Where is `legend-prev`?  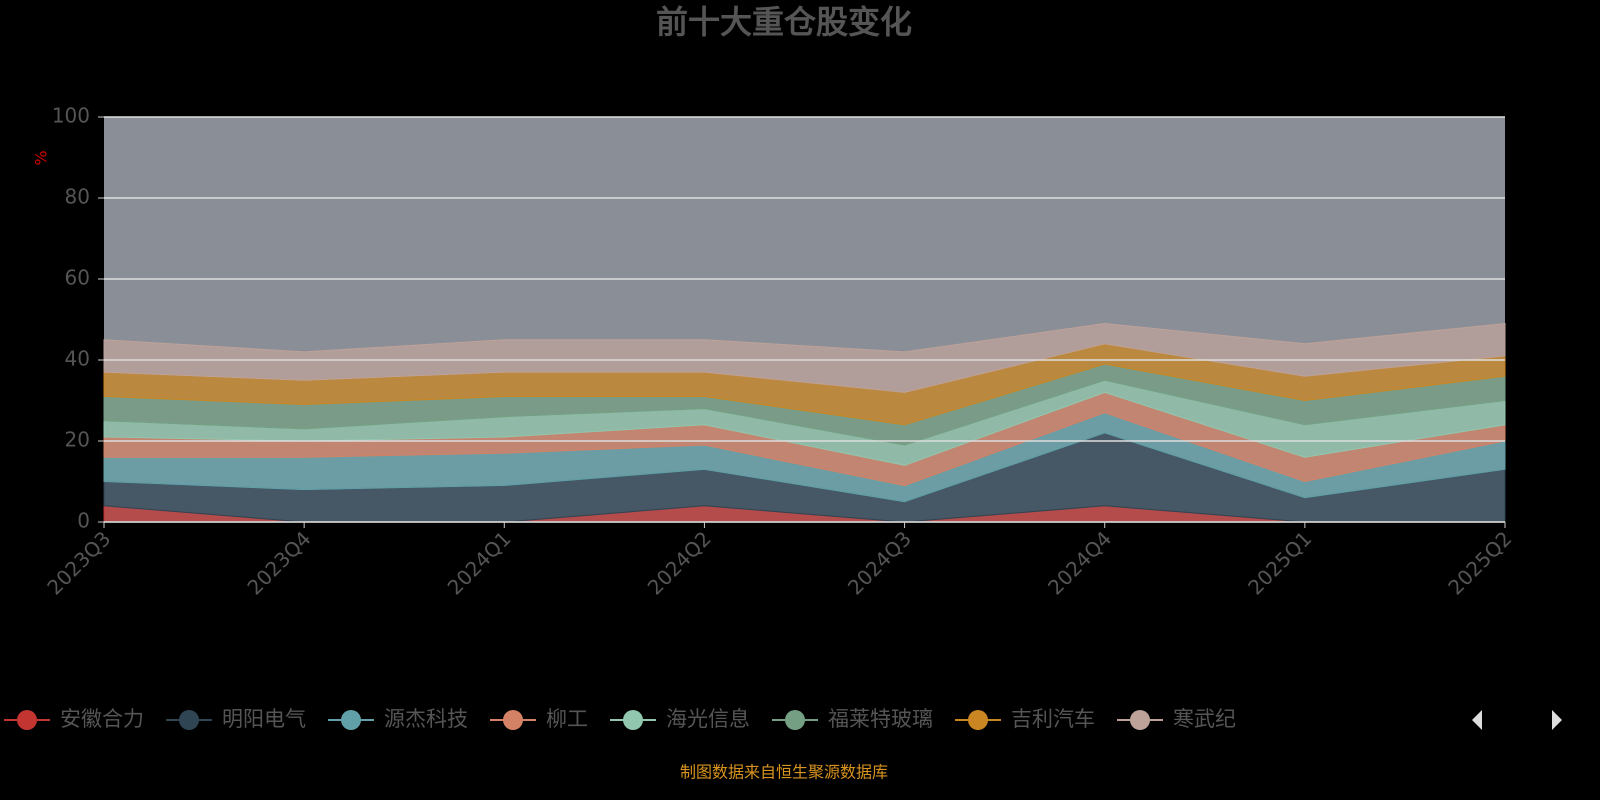
legend-prev is located at coordinates (1477, 720).